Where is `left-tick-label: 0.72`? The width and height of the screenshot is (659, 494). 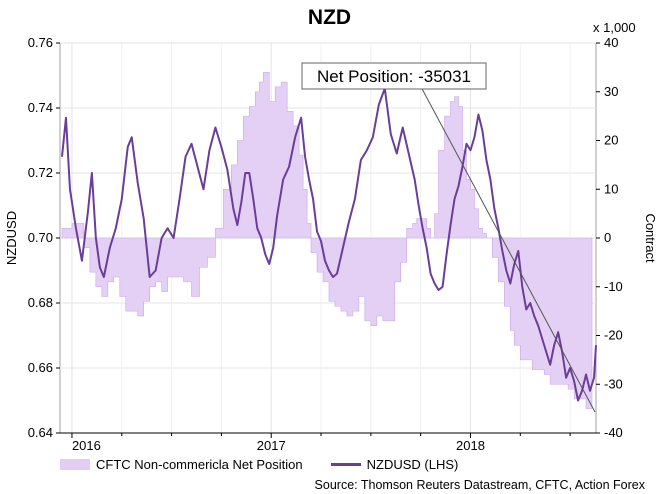
left-tick-label: 0.72 is located at coordinates (40, 172).